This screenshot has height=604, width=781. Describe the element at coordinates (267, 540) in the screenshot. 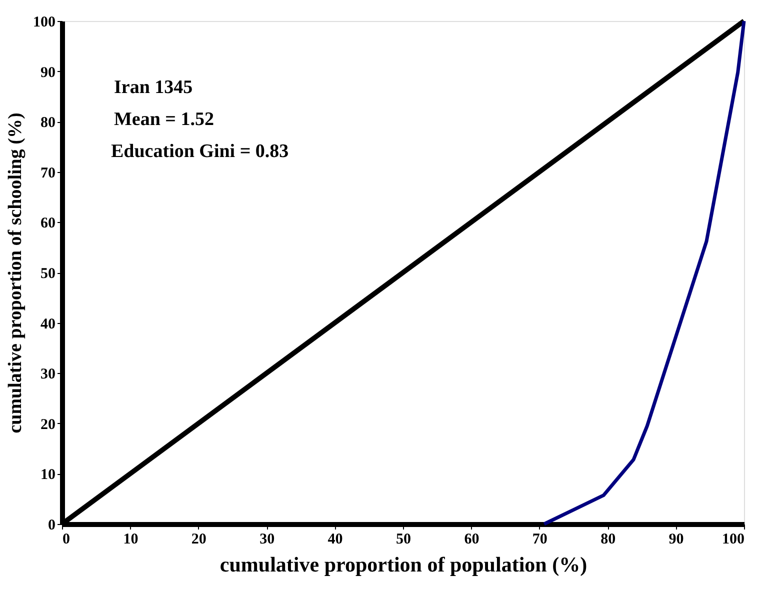

I see `x-tick-label: 30` at that location.